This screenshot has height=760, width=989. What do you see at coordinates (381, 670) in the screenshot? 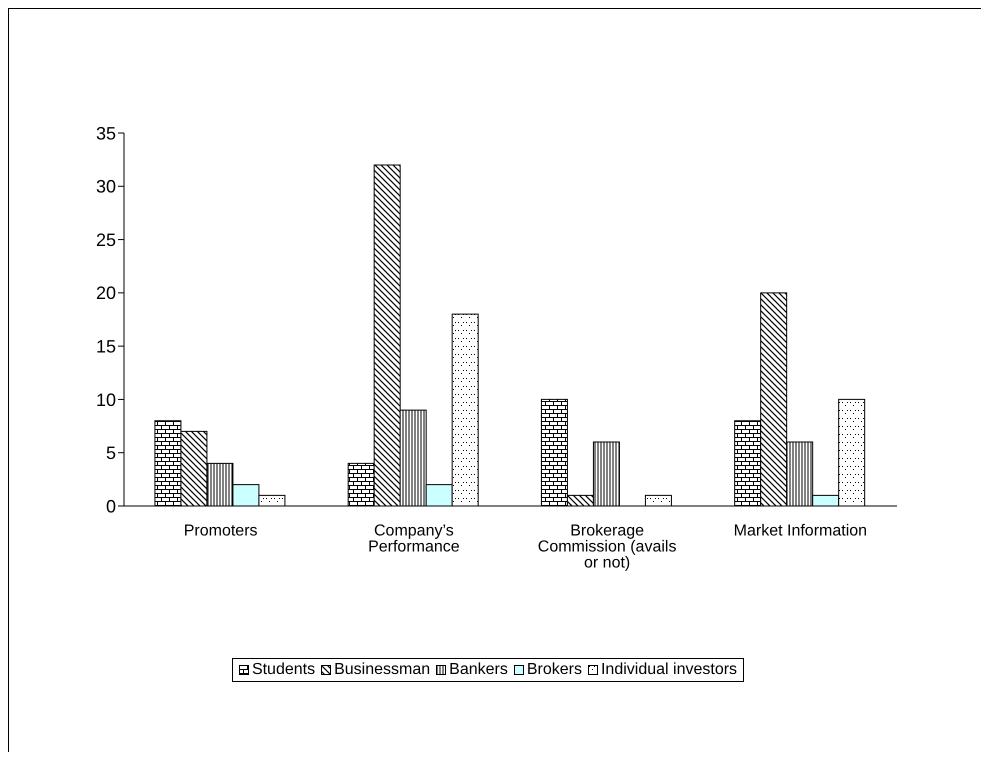
I see `legend-label: Businessman` at bounding box center [381, 670].